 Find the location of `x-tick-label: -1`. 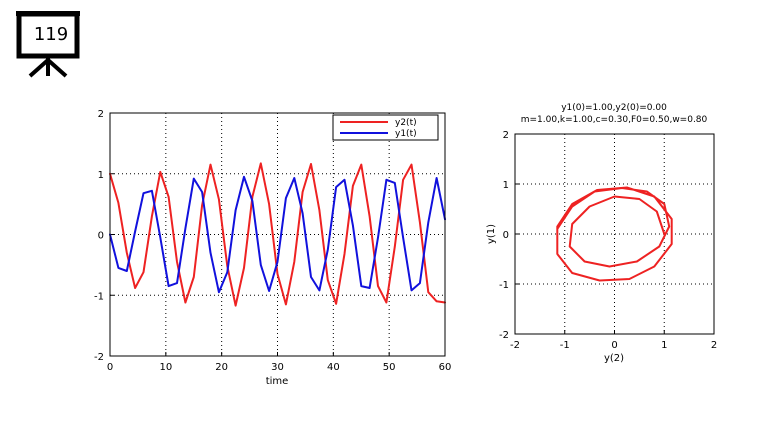

x-tick-label: -1 is located at coordinates (565, 345).